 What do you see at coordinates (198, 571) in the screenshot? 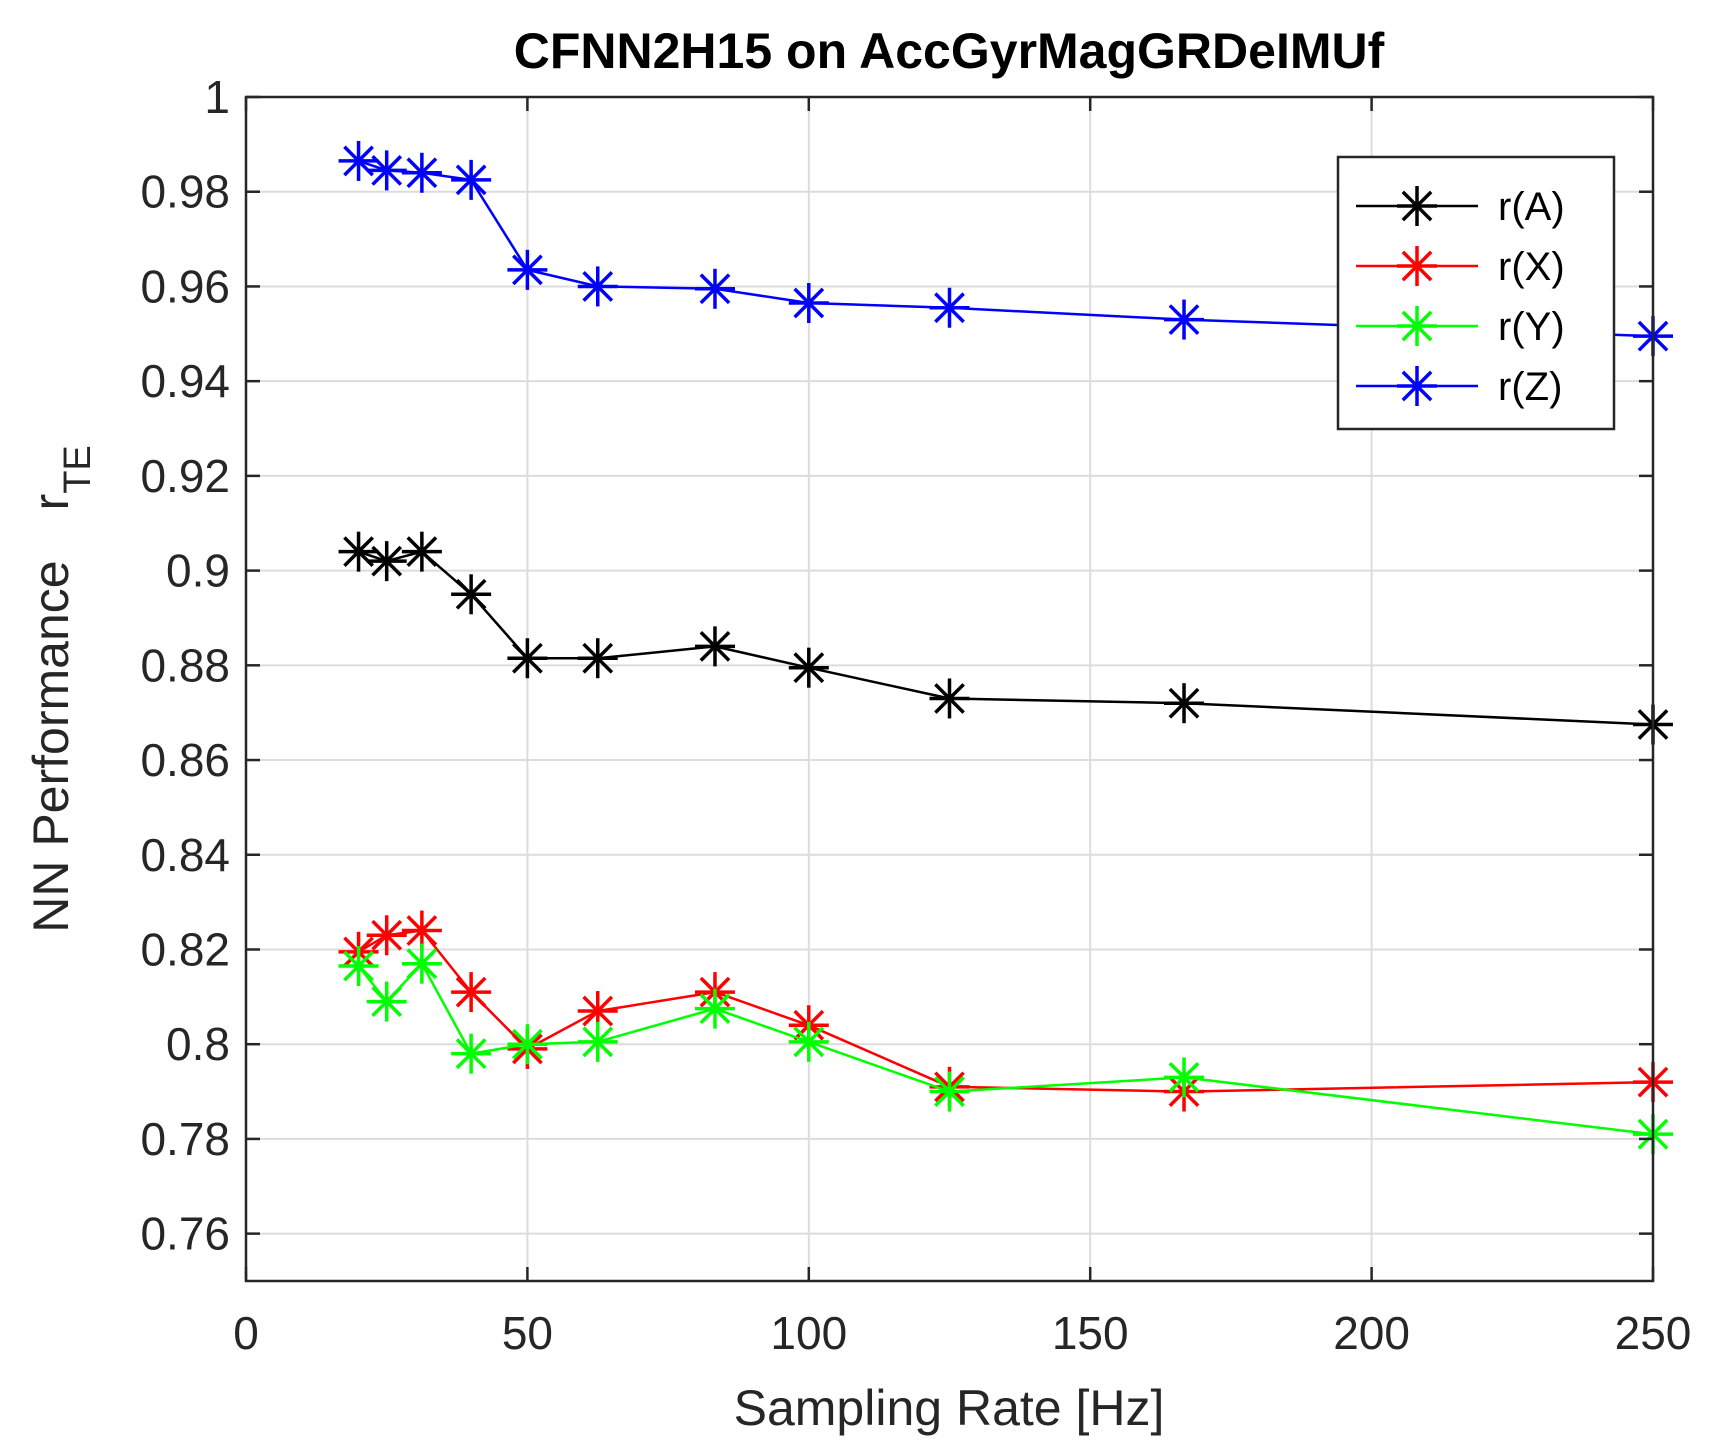
I see `y-tick-label: 0.9` at bounding box center [198, 571].